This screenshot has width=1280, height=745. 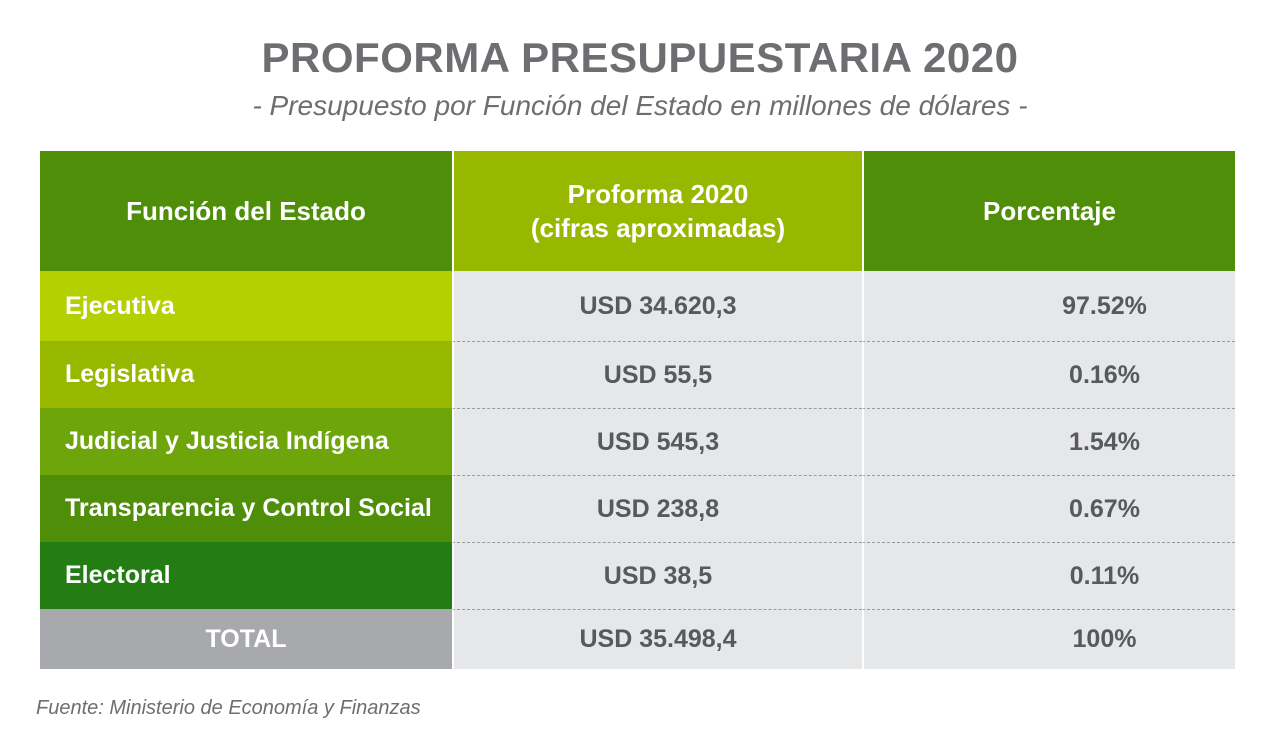 I want to click on row-percent-electoral: 0.11%, so click(x=1048, y=575).